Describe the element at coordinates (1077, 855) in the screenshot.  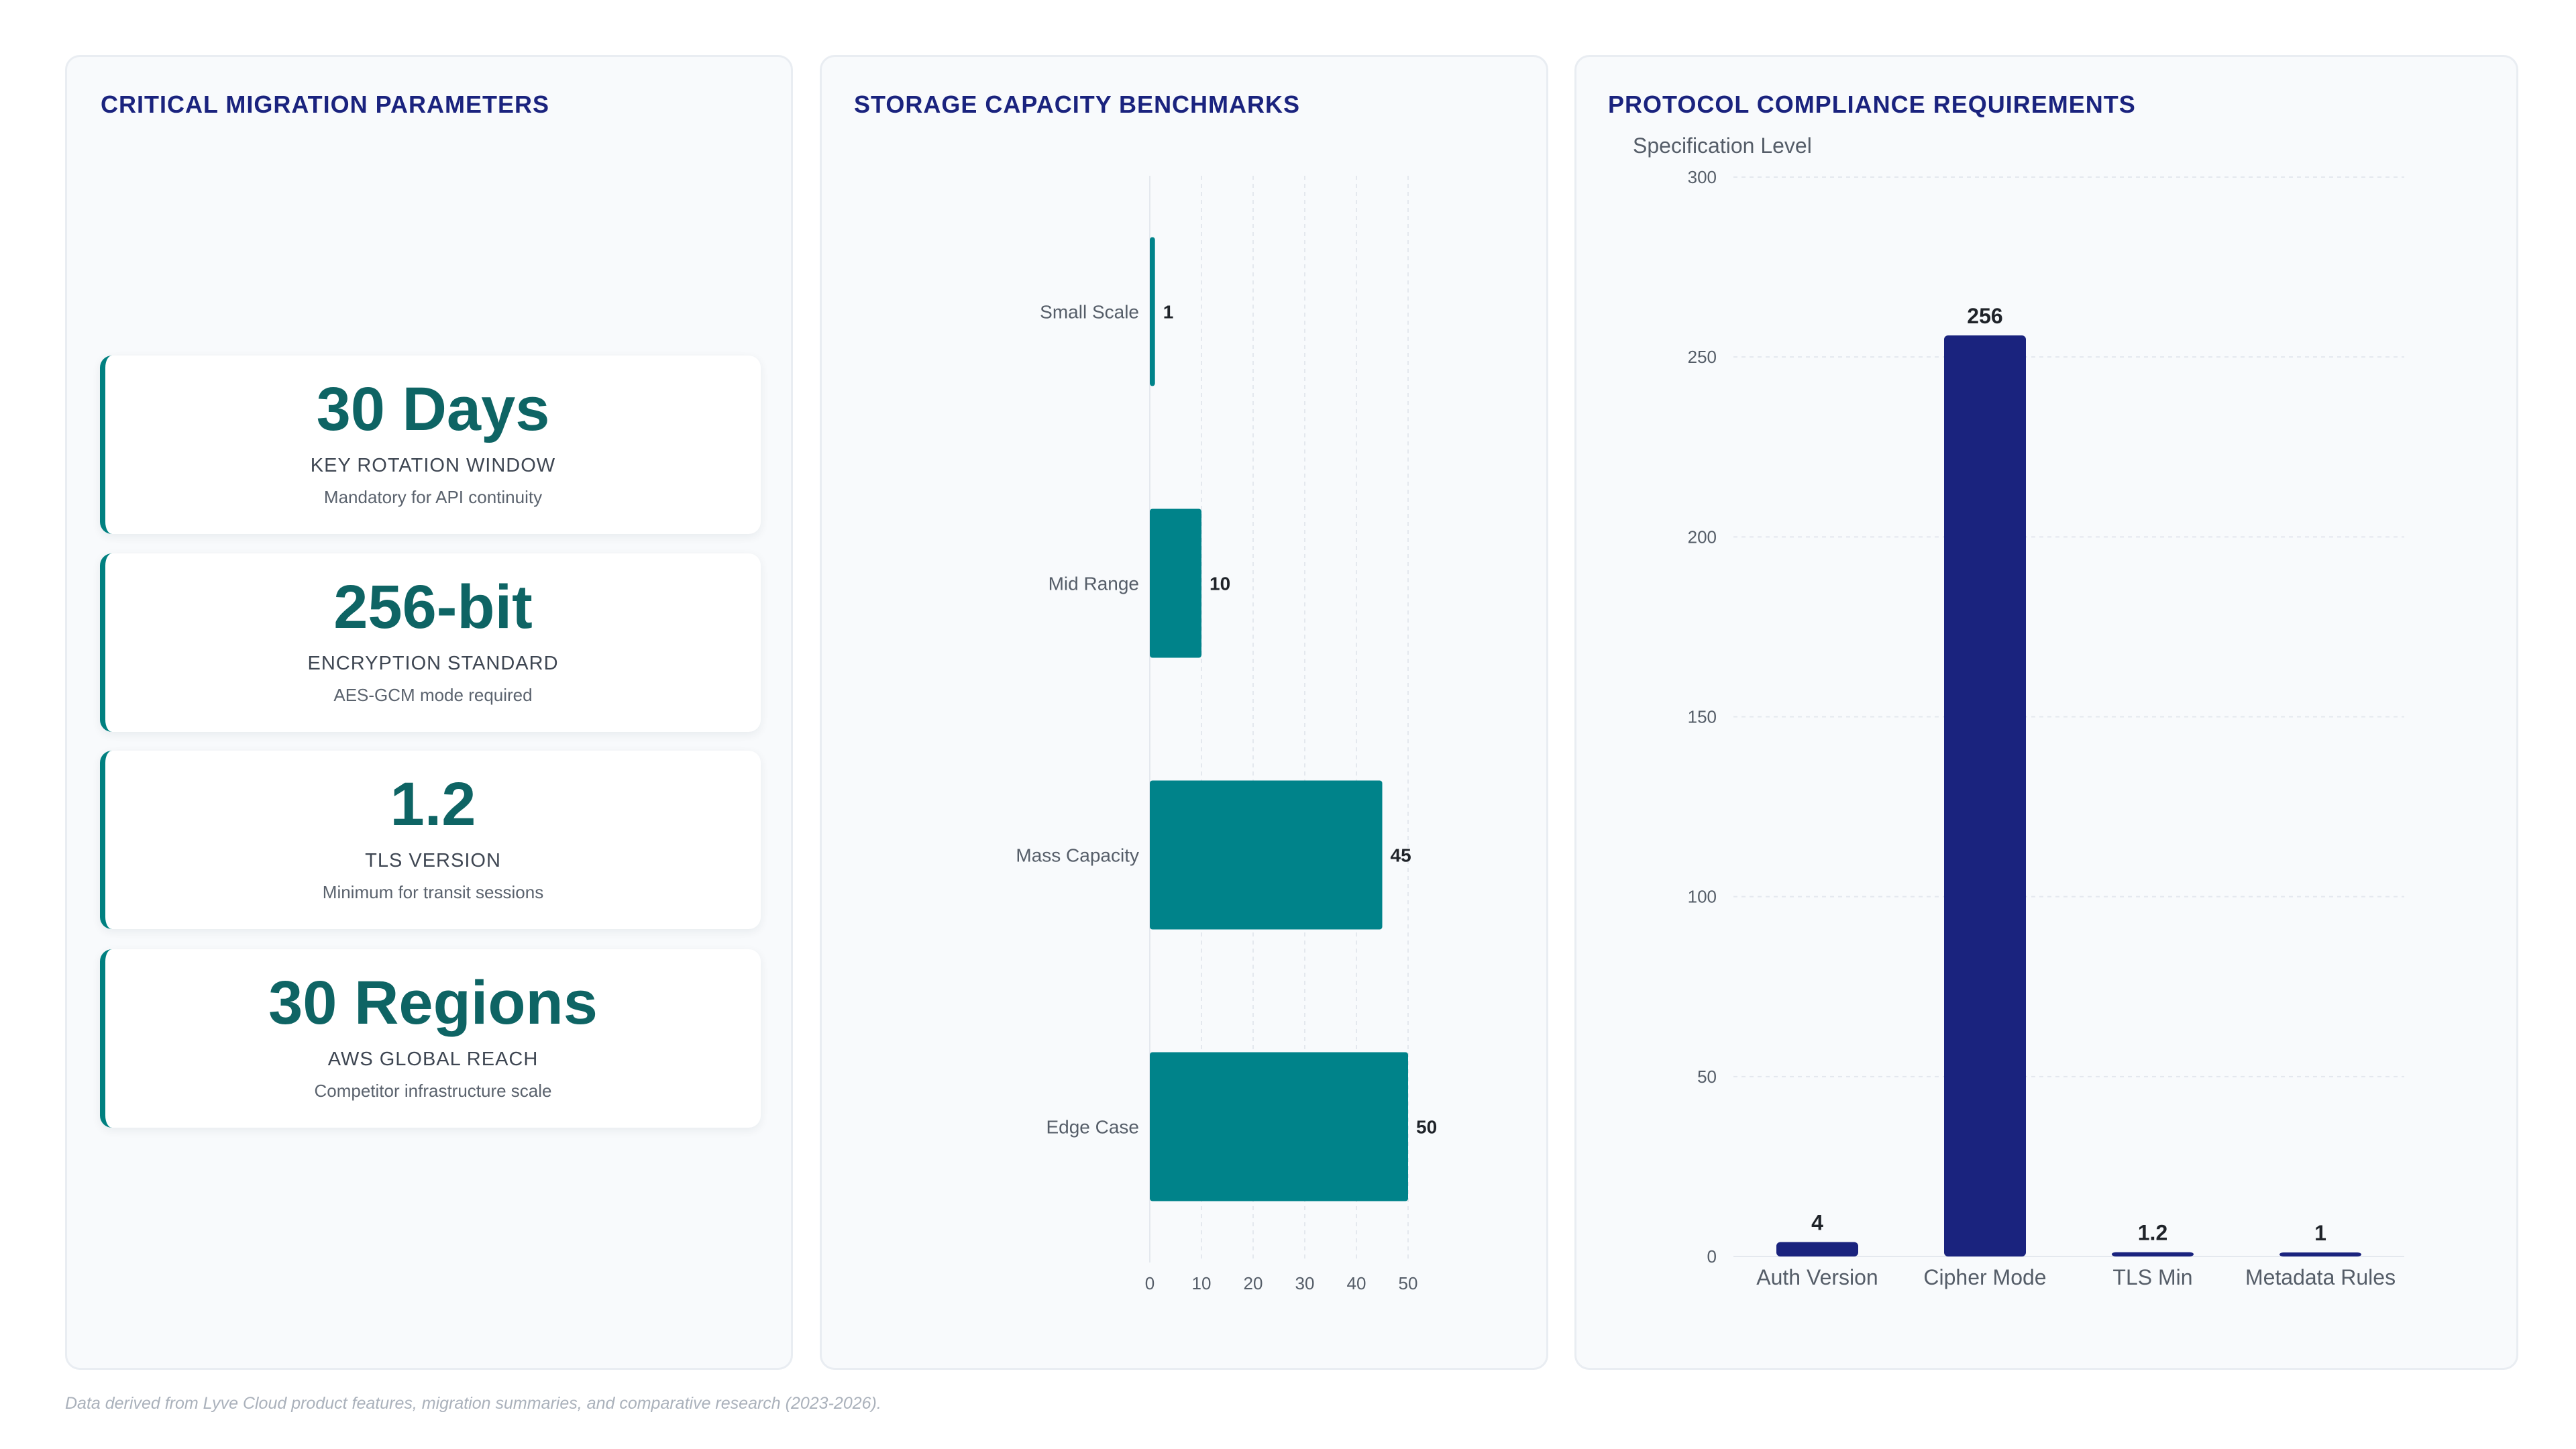
I see `category-label: Mass Capacity` at that location.